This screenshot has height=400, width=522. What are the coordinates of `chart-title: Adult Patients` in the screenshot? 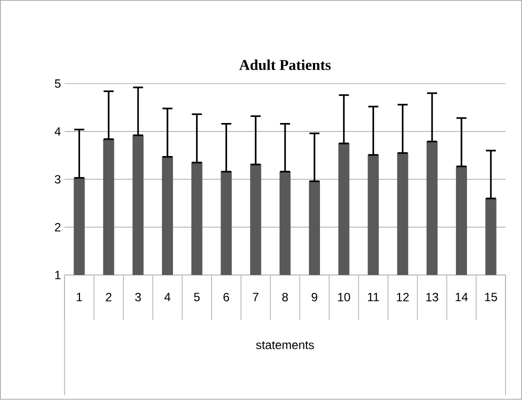 It's located at (285, 65).